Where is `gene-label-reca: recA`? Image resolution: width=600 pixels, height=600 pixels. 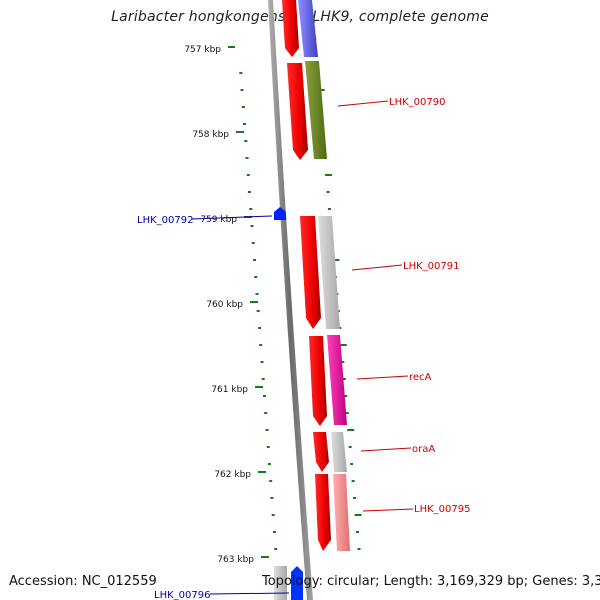 gene-label-reca: recA is located at coordinates (420, 377).